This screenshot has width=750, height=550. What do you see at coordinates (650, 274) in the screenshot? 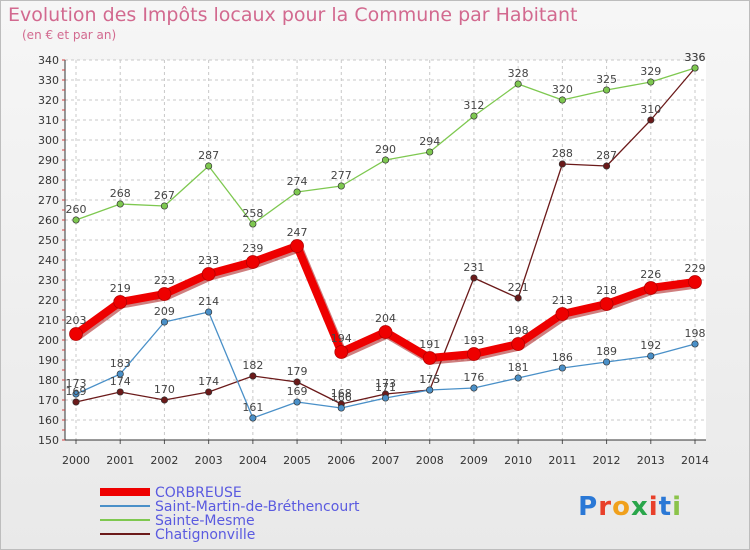
I see `data-label: 226` at bounding box center [650, 274].